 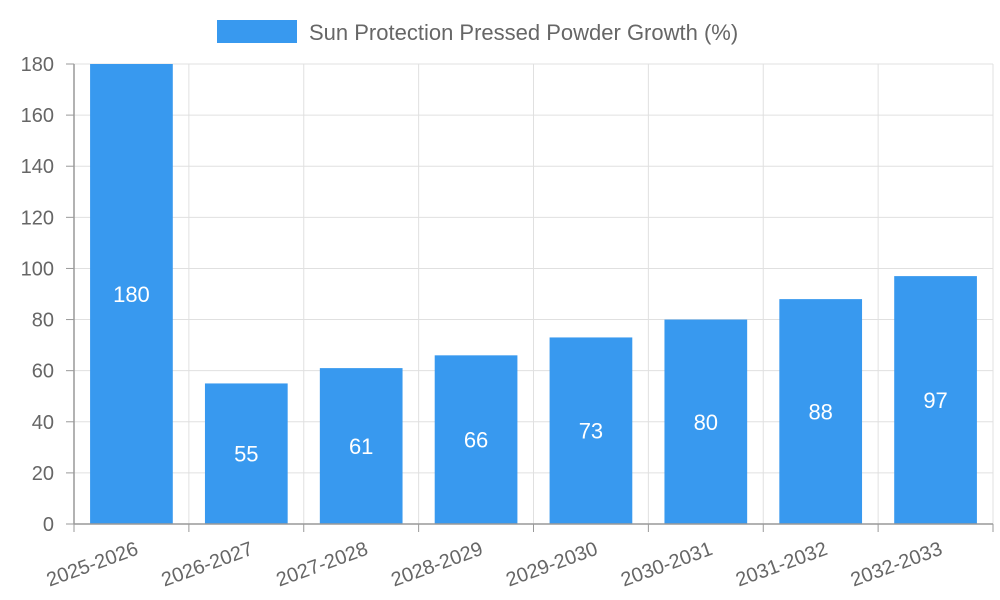 I want to click on x-tick-label: 2030-2031, so click(x=666, y=564).